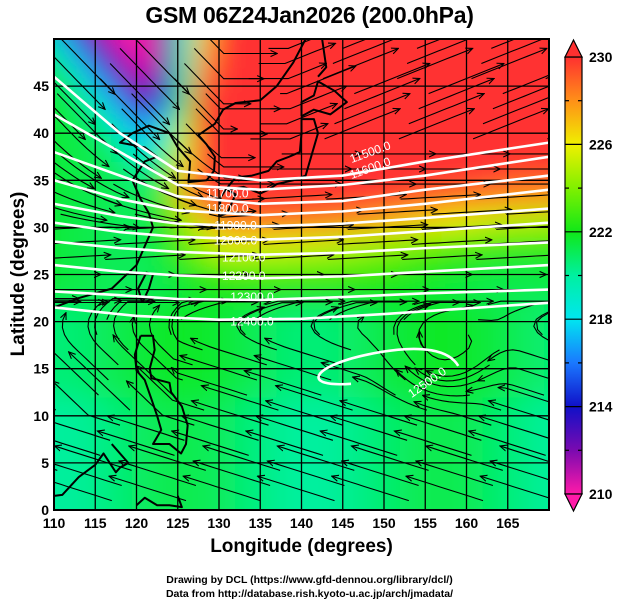 The height and width of the screenshot is (605, 619). I want to click on coastline-segment, so click(161, 394).